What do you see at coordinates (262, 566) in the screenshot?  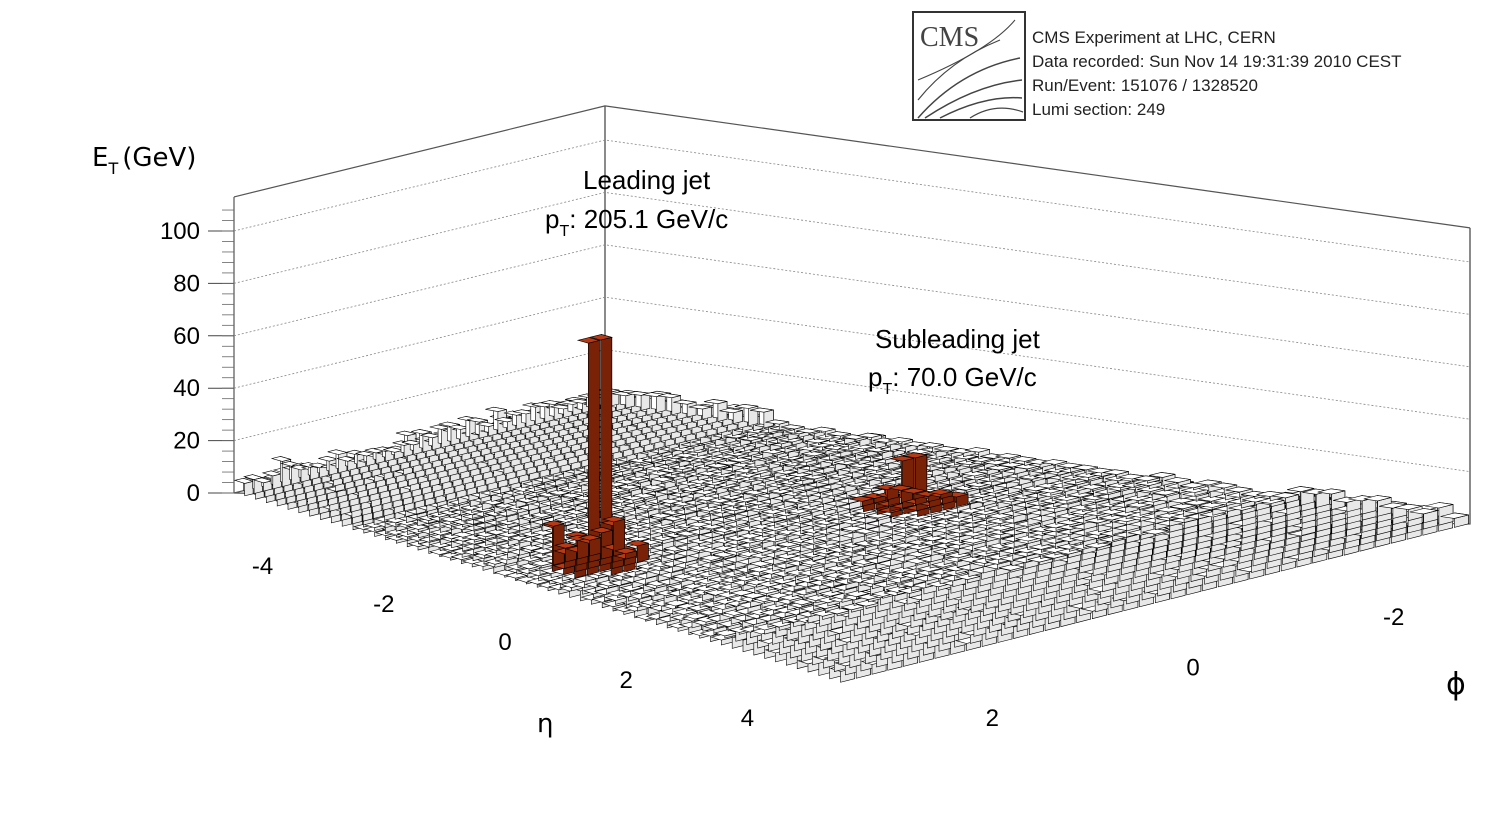 I see `eta-tick-label: -4` at bounding box center [262, 566].